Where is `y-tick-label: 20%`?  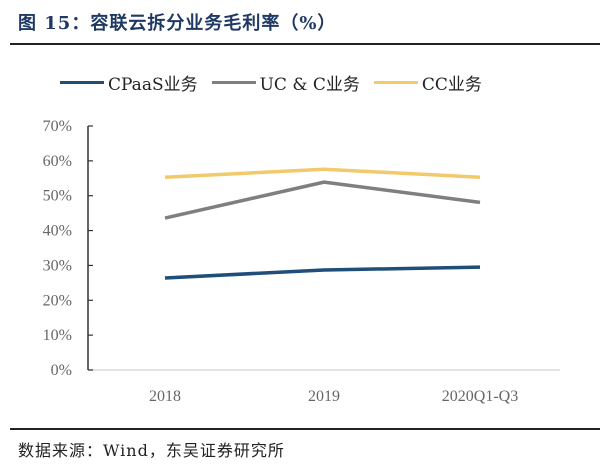
y-tick-label: 20% is located at coordinates (57, 300).